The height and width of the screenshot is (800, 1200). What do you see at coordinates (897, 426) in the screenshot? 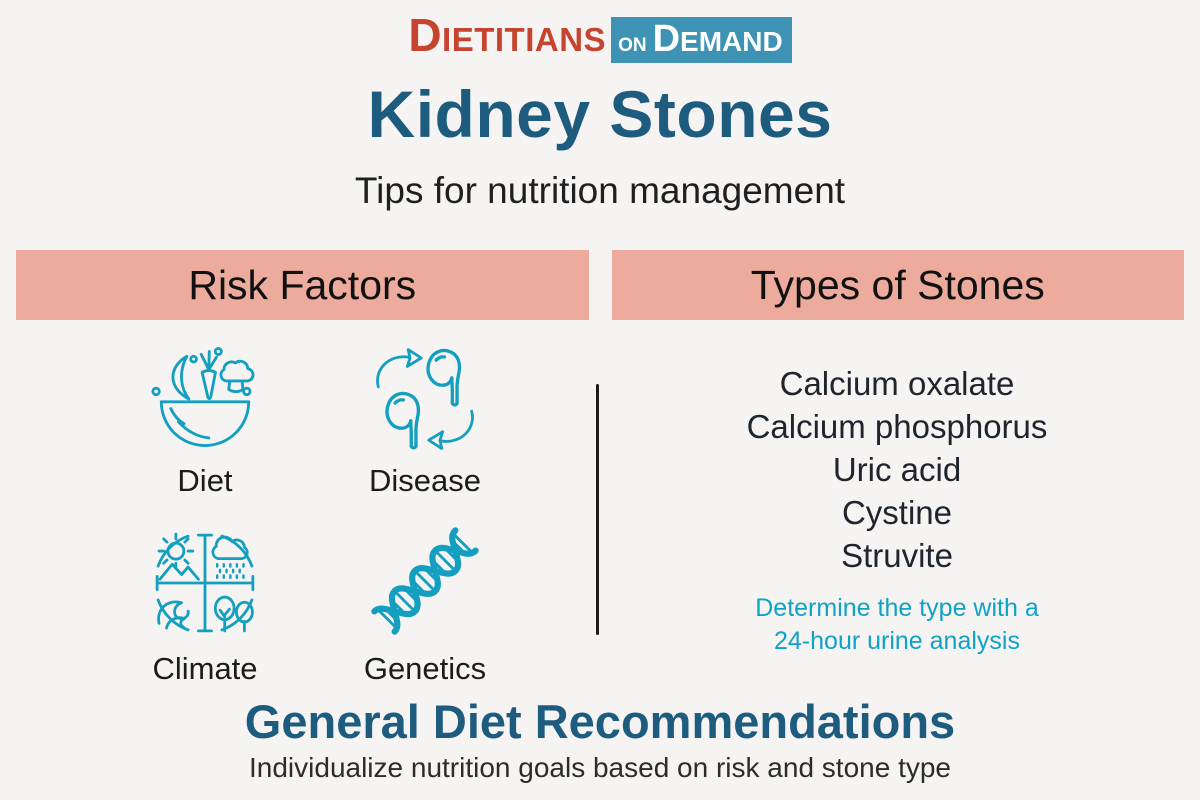
I see `stone-type: Calcium phosphorus` at bounding box center [897, 426].